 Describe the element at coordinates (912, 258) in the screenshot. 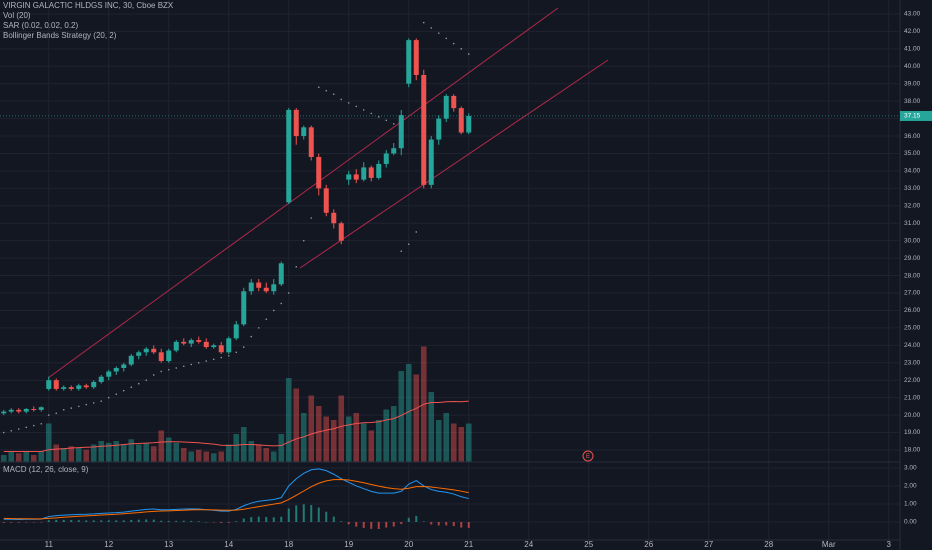

I see `y-tick-label: 29.00` at that location.